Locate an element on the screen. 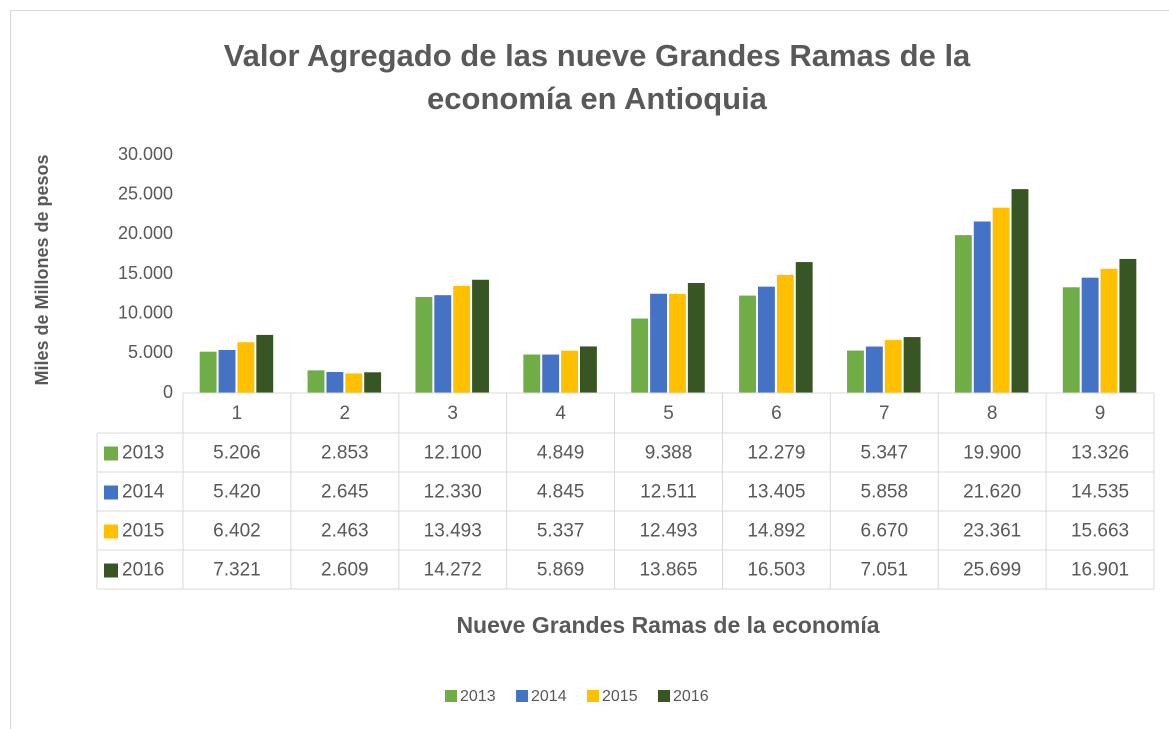  x-tick-label: 6 is located at coordinates (776, 413).